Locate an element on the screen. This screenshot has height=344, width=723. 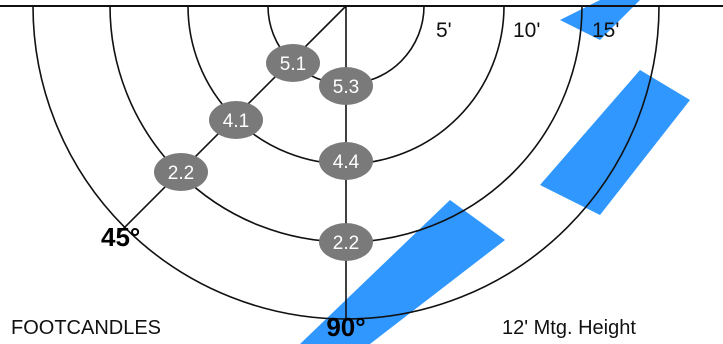
mounting-height-label: 12' Mtg. Height is located at coordinates (569, 328).